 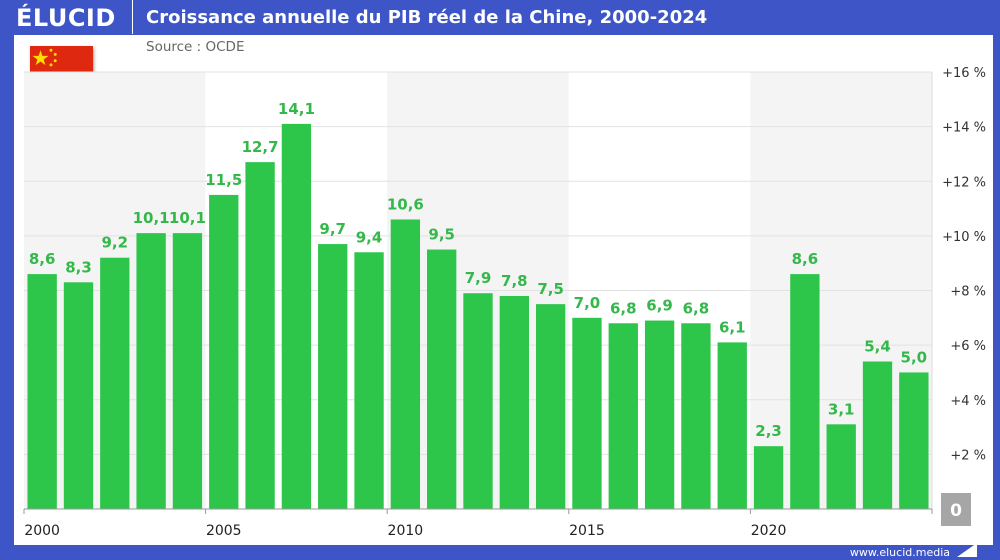 What do you see at coordinates (914, 357) in the screenshot?
I see `data-label: 5,0` at bounding box center [914, 357].